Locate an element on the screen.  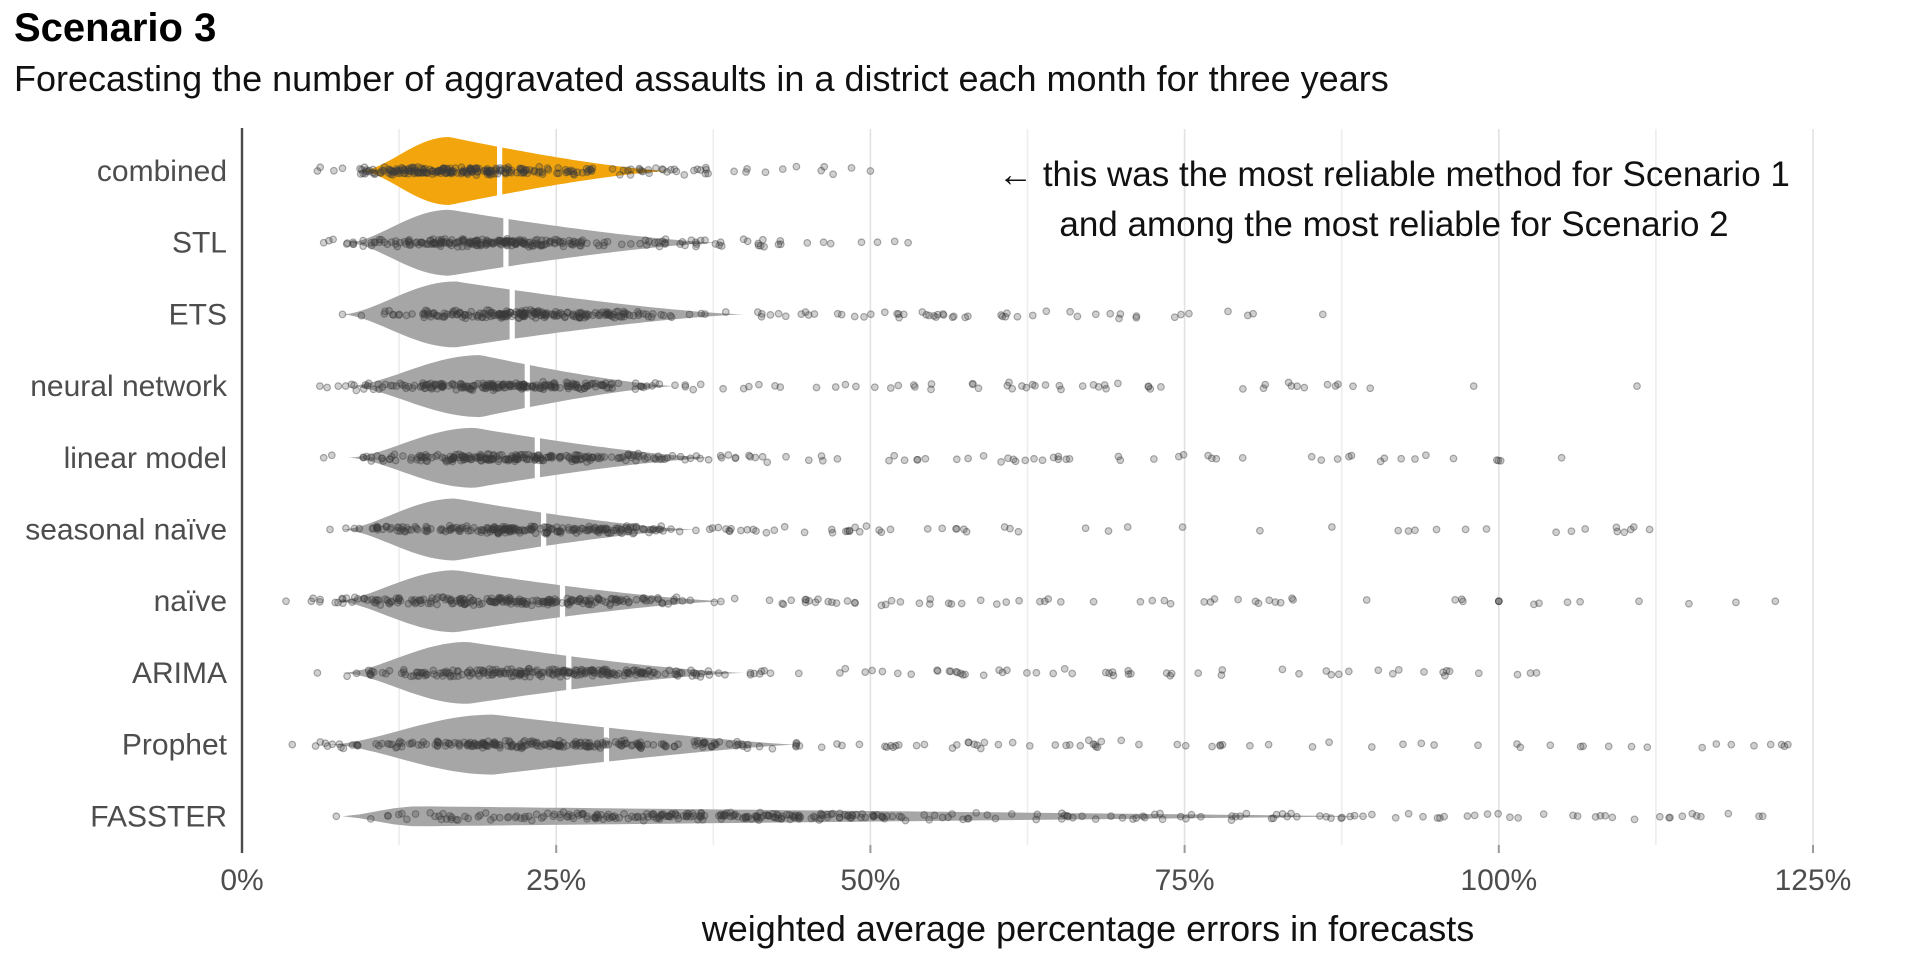
violin-ETS is located at coordinates (543, 314).